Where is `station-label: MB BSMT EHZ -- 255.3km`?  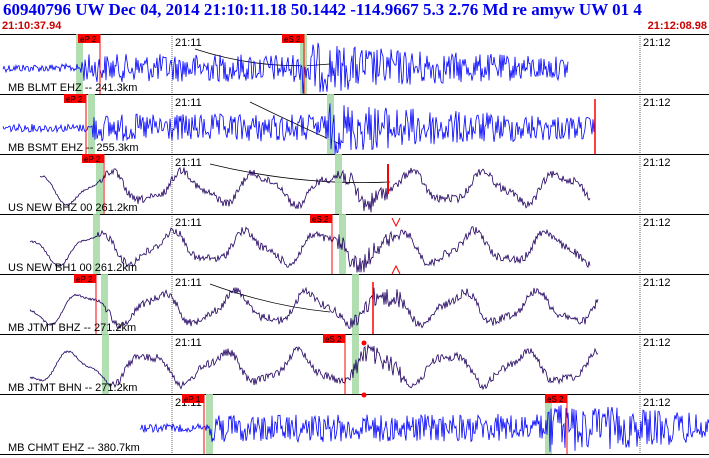
station-label: MB BSMT EHZ -- 255.3km is located at coordinates (73, 148).